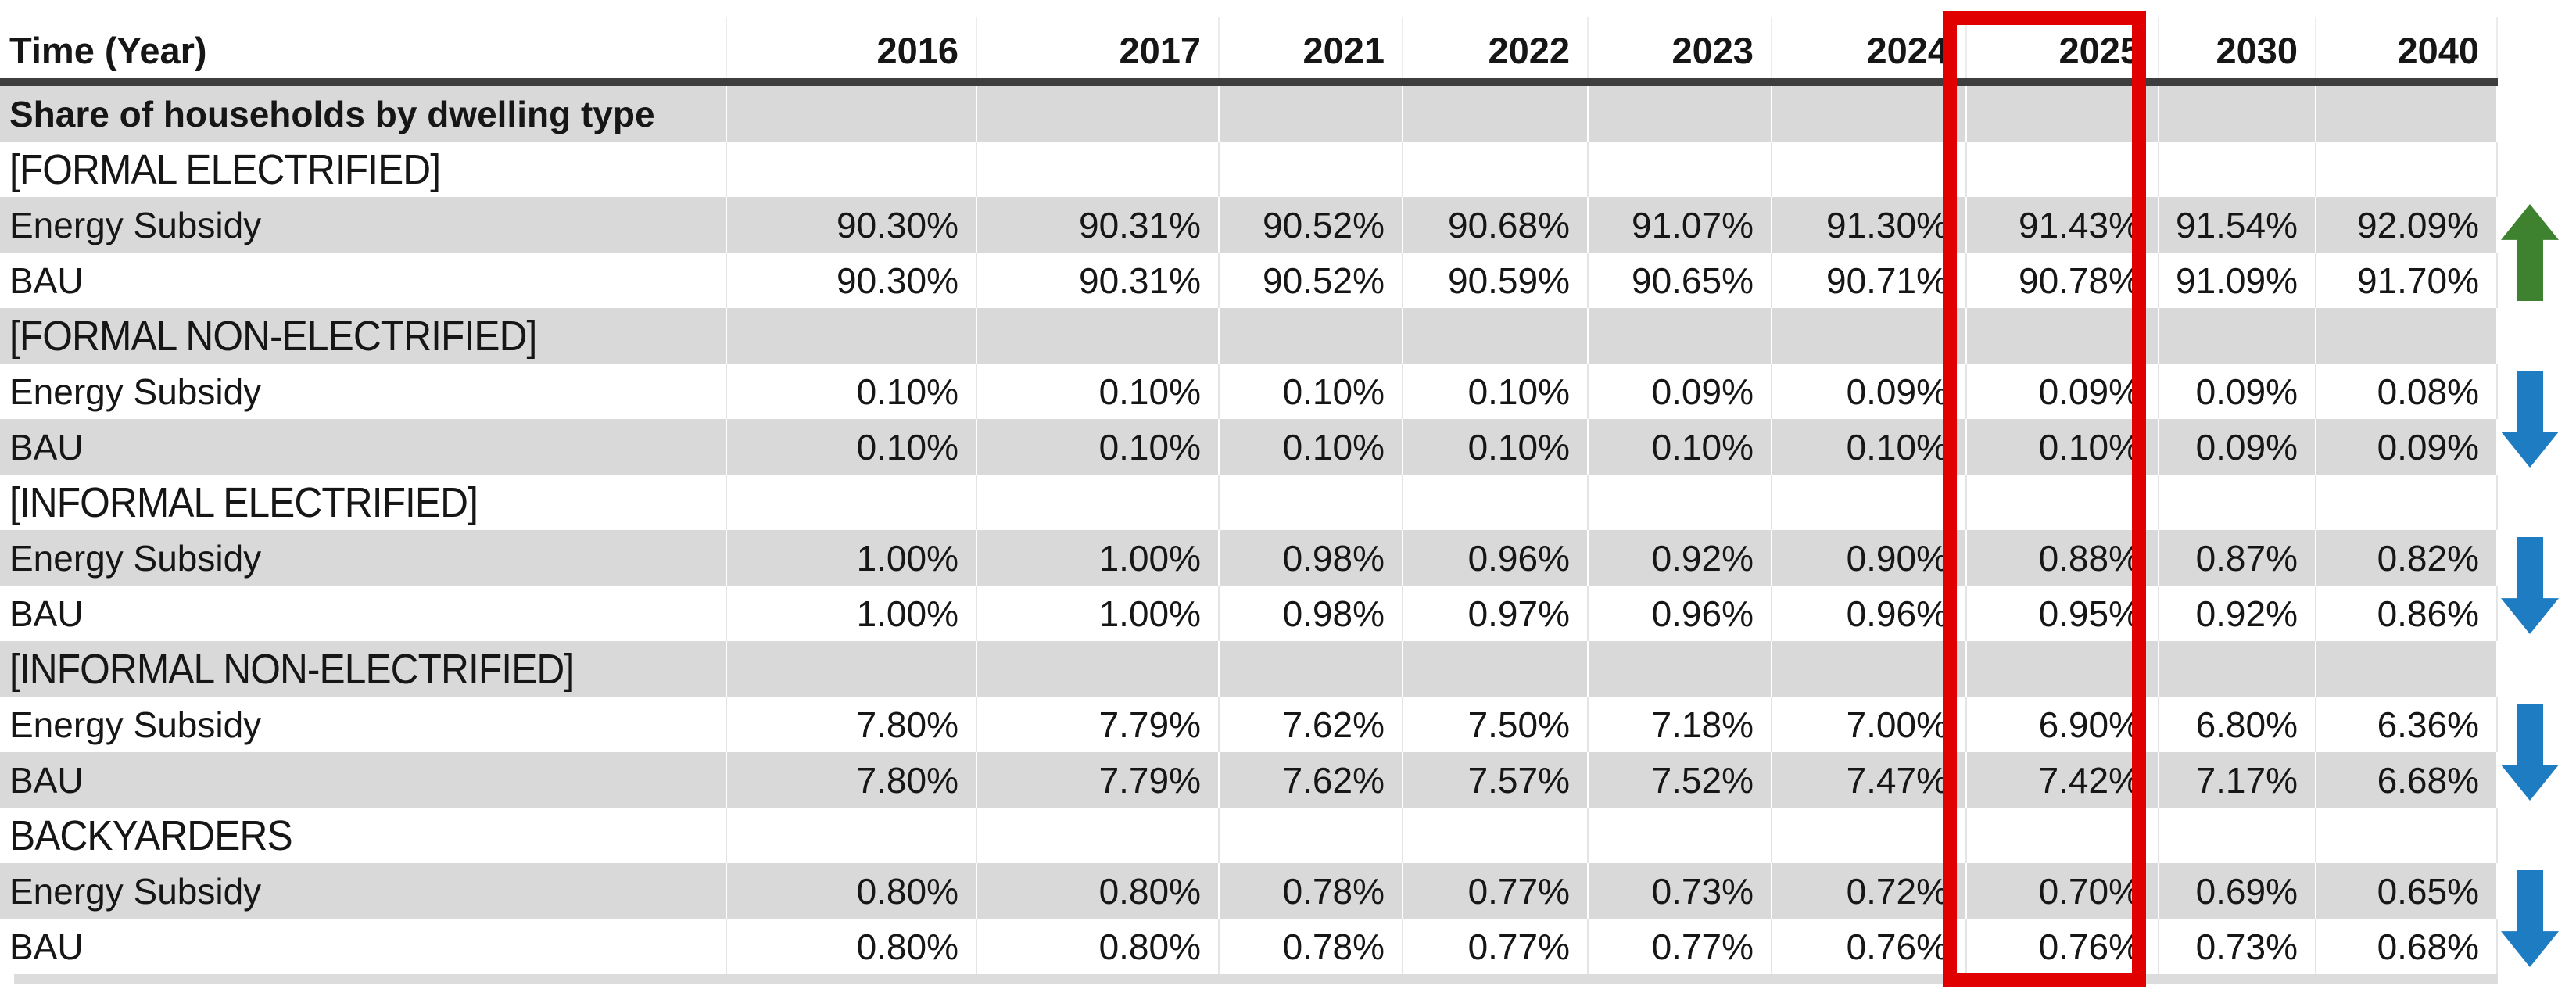  What do you see at coordinates (363, 336) in the screenshot?
I see `group-label-cell: [FORMAL NON-ELECTRIFIED]` at bounding box center [363, 336].